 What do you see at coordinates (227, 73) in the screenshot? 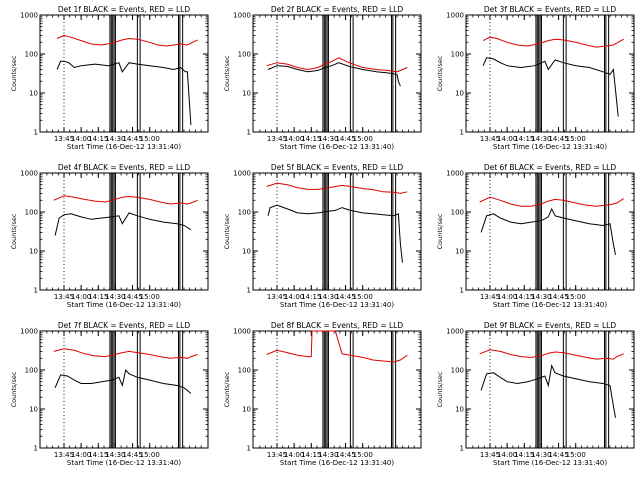
I see `y-axis-label-2: Counts/sec` at bounding box center [227, 73].